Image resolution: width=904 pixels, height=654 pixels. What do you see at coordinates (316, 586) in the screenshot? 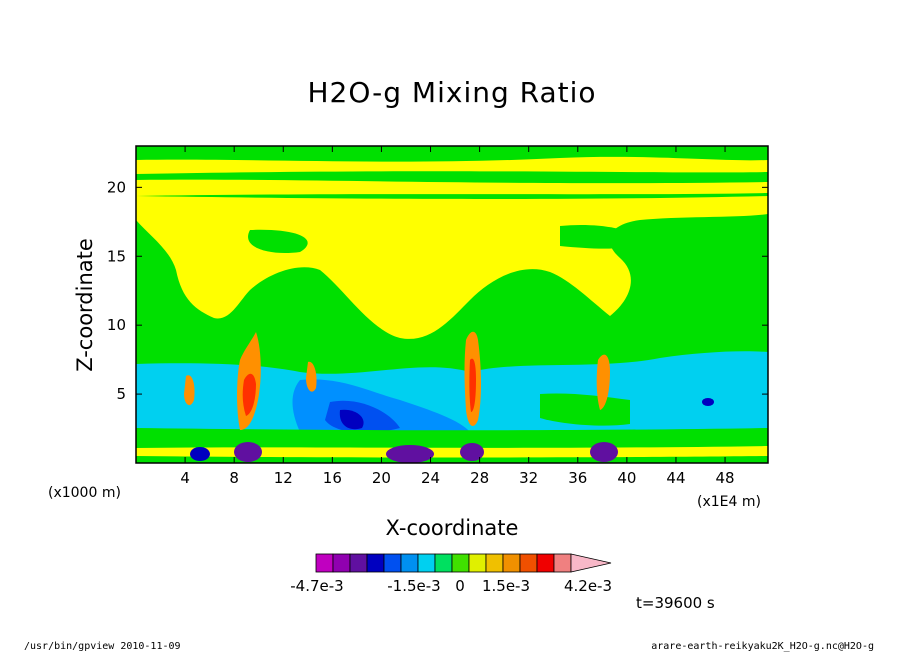
I see `colorbar-label: -4.7e-3` at bounding box center [316, 586].